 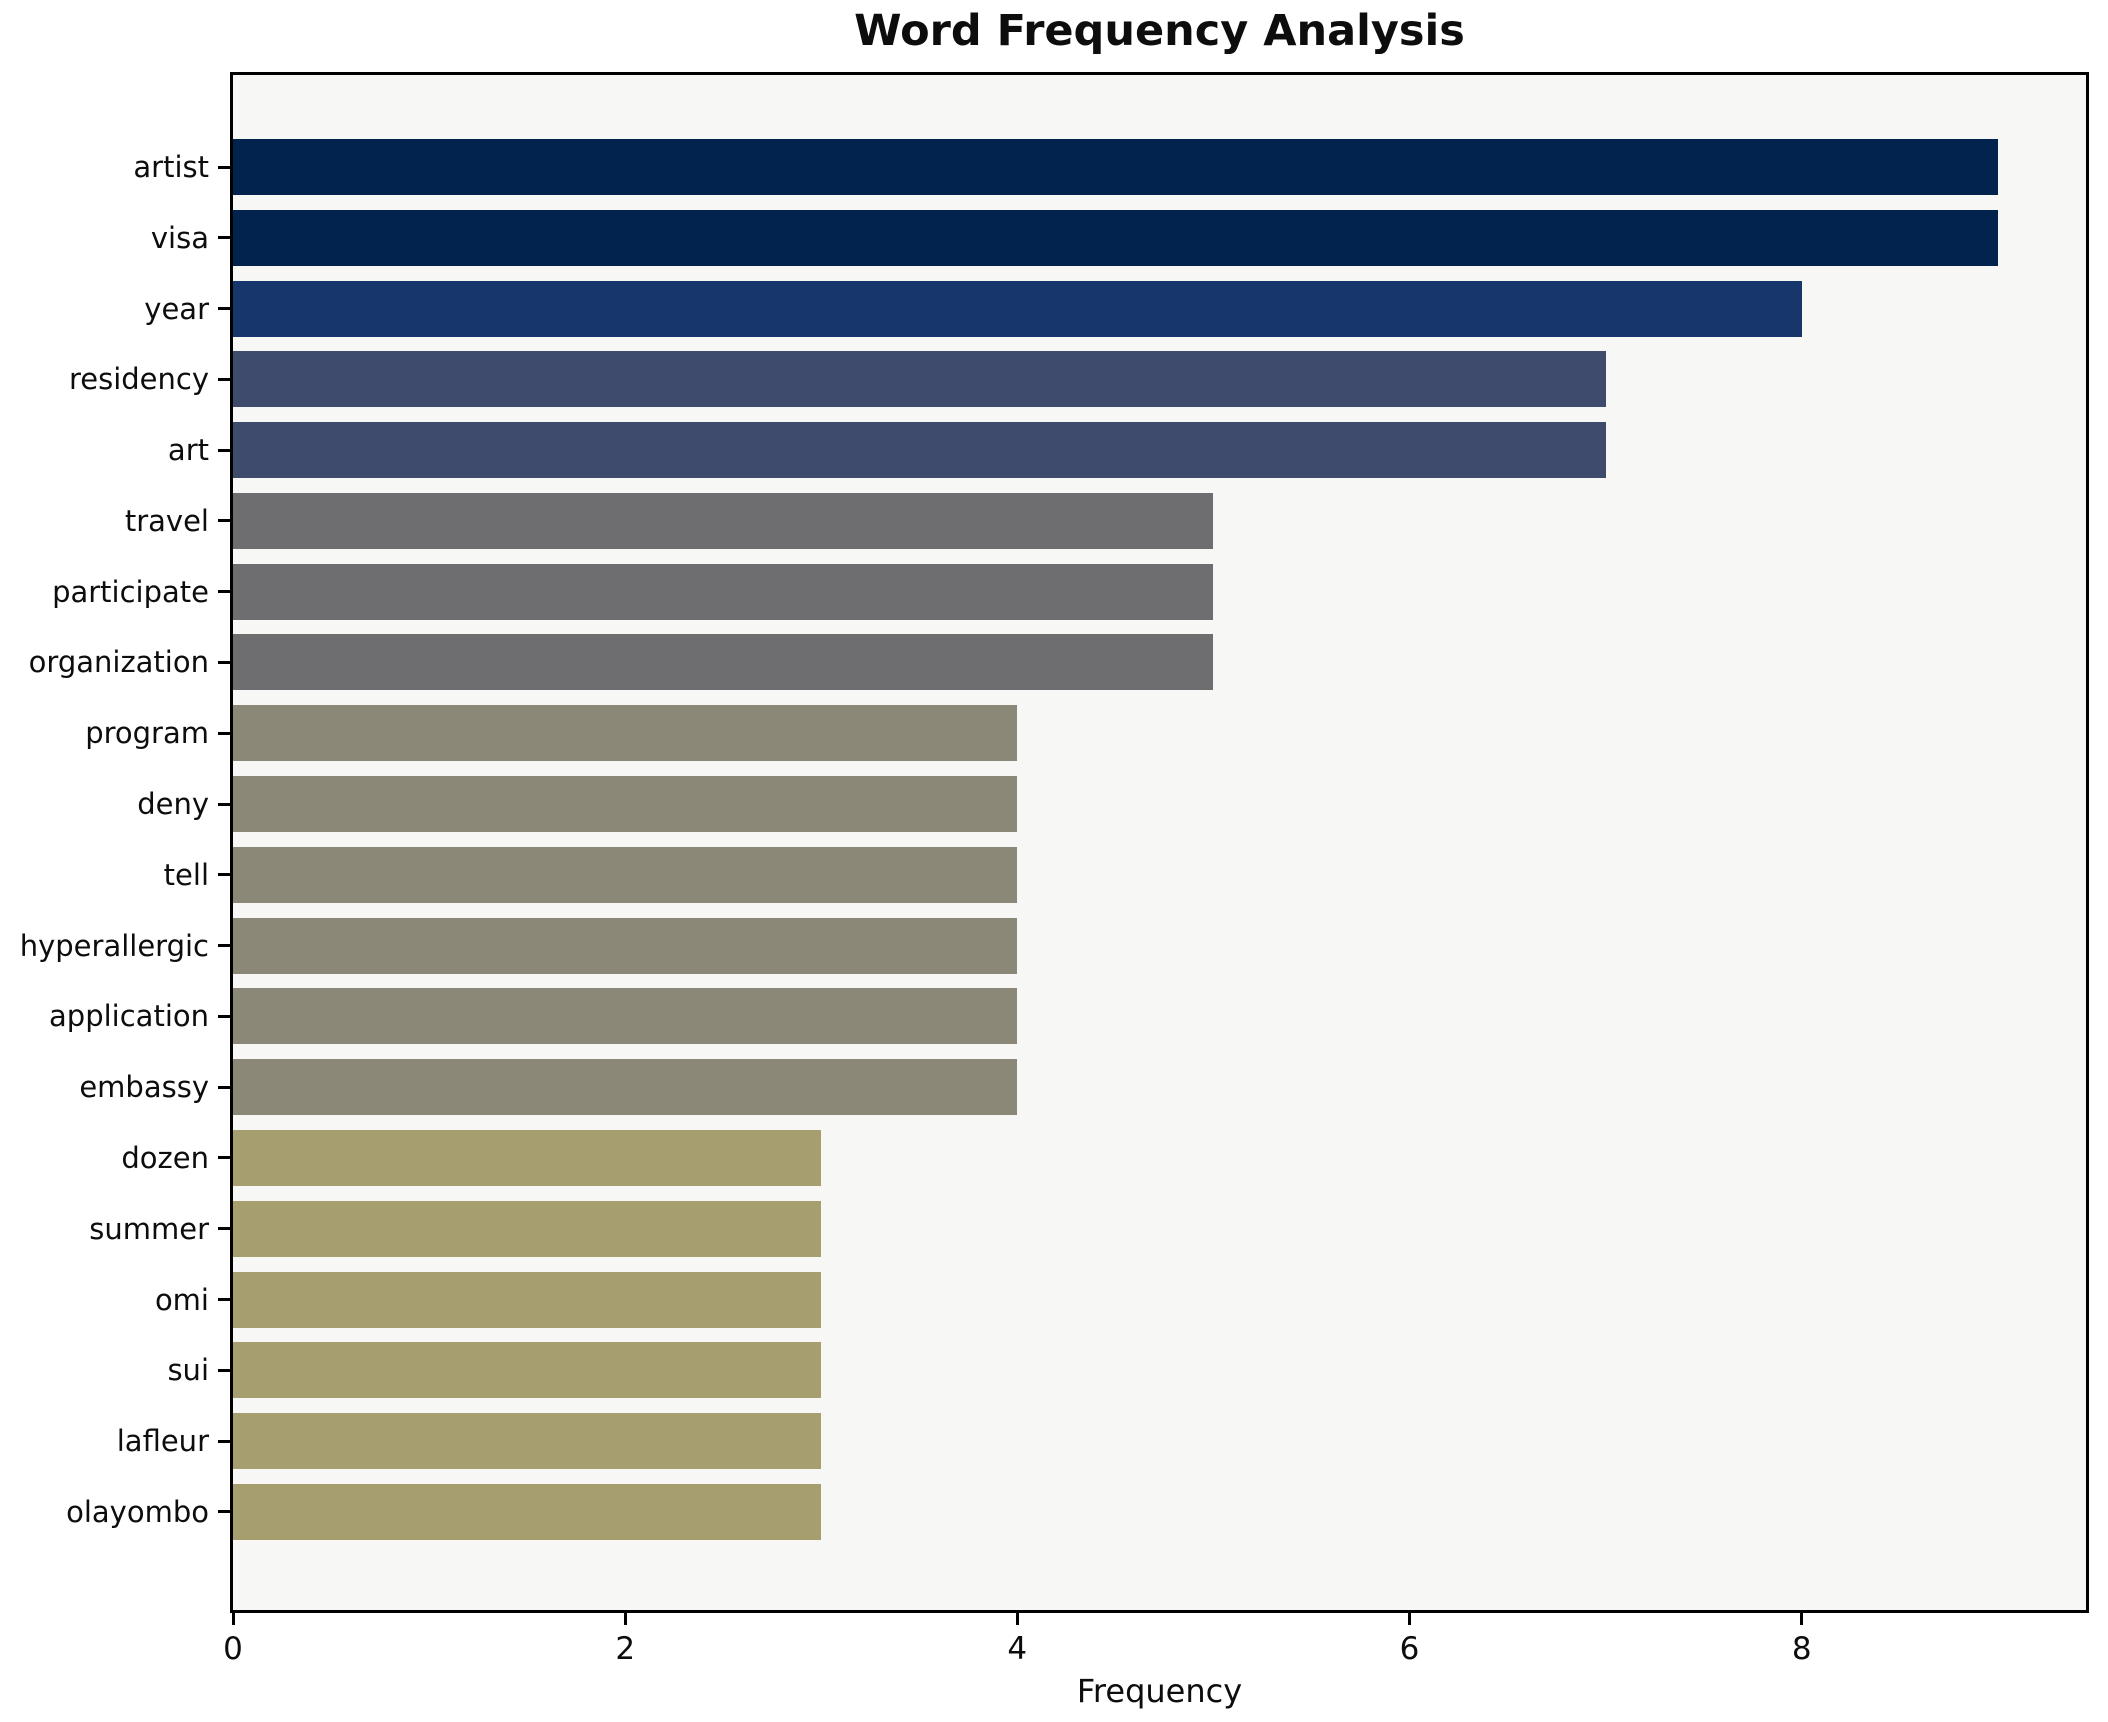 What do you see at coordinates (527, 1228) in the screenshot?
I see `bar-summer` at bounding box center [527, 1228].